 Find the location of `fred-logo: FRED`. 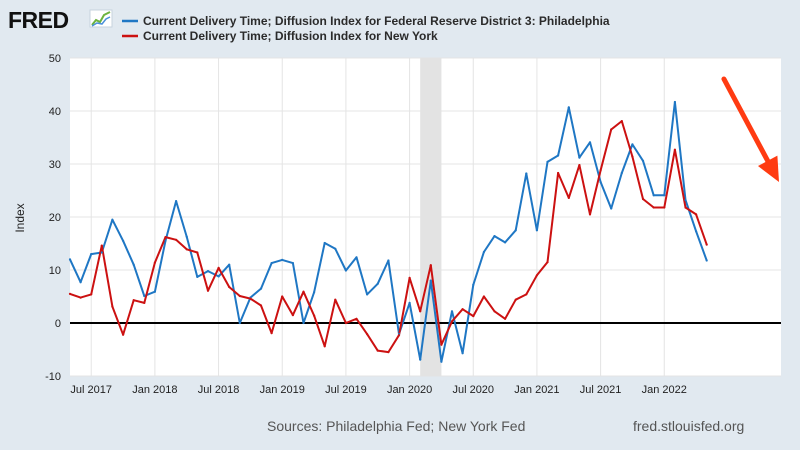

fred-logo: FRED is located at coordinates (60, 20).